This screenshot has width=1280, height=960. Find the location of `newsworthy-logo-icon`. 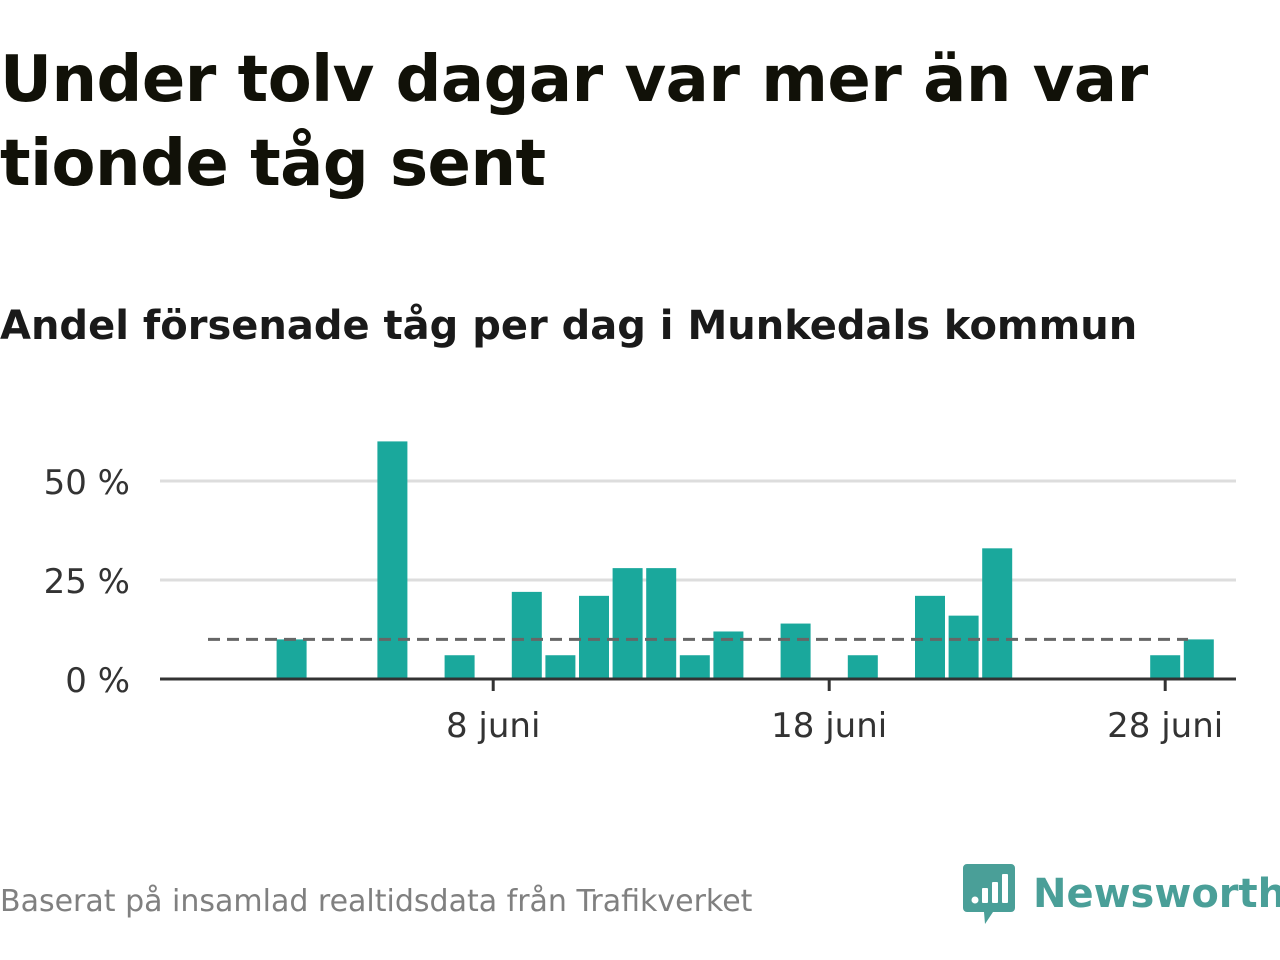

newsworthy-logo-icon is located at coordinates (989, 894).